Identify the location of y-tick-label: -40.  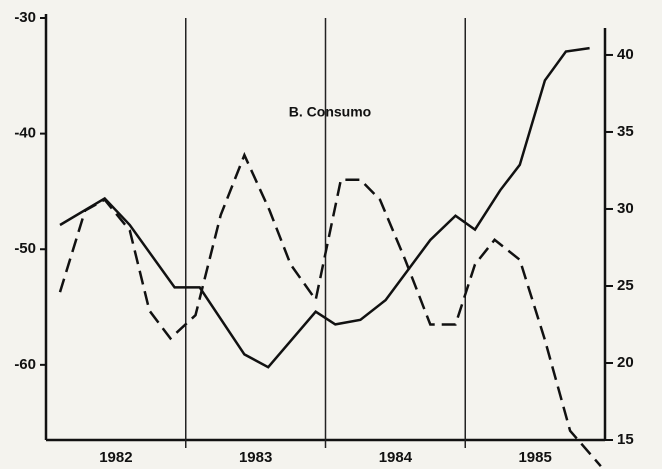
(25, 133).